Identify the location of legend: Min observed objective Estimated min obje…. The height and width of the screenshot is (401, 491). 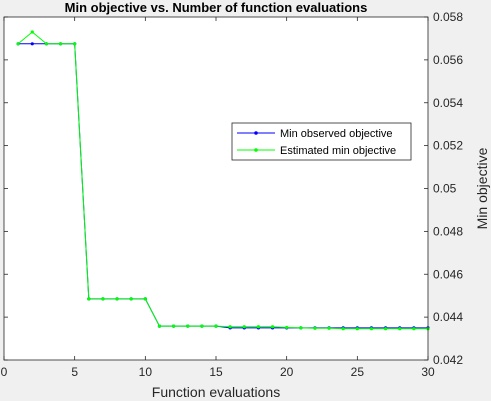
(321, 141).